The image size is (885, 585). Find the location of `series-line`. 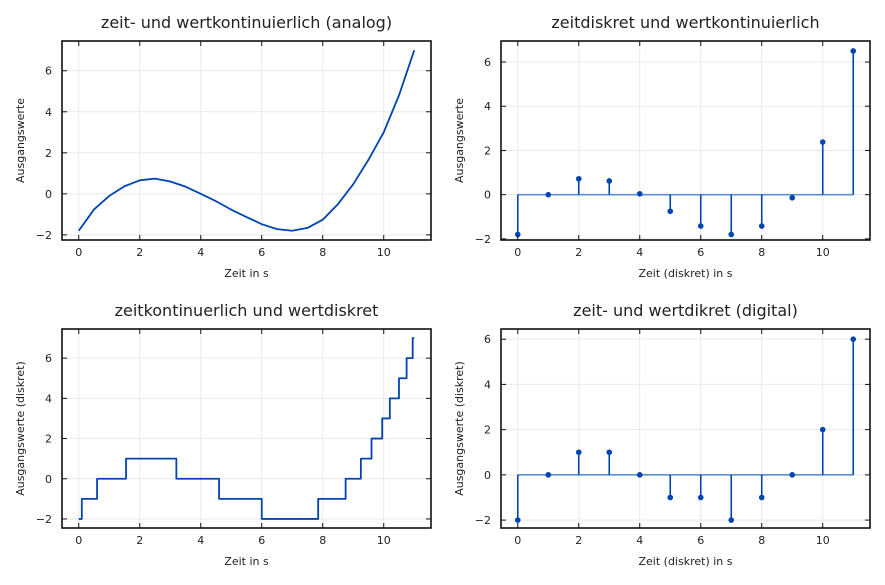

series-line is located at coordinates (247, 140).